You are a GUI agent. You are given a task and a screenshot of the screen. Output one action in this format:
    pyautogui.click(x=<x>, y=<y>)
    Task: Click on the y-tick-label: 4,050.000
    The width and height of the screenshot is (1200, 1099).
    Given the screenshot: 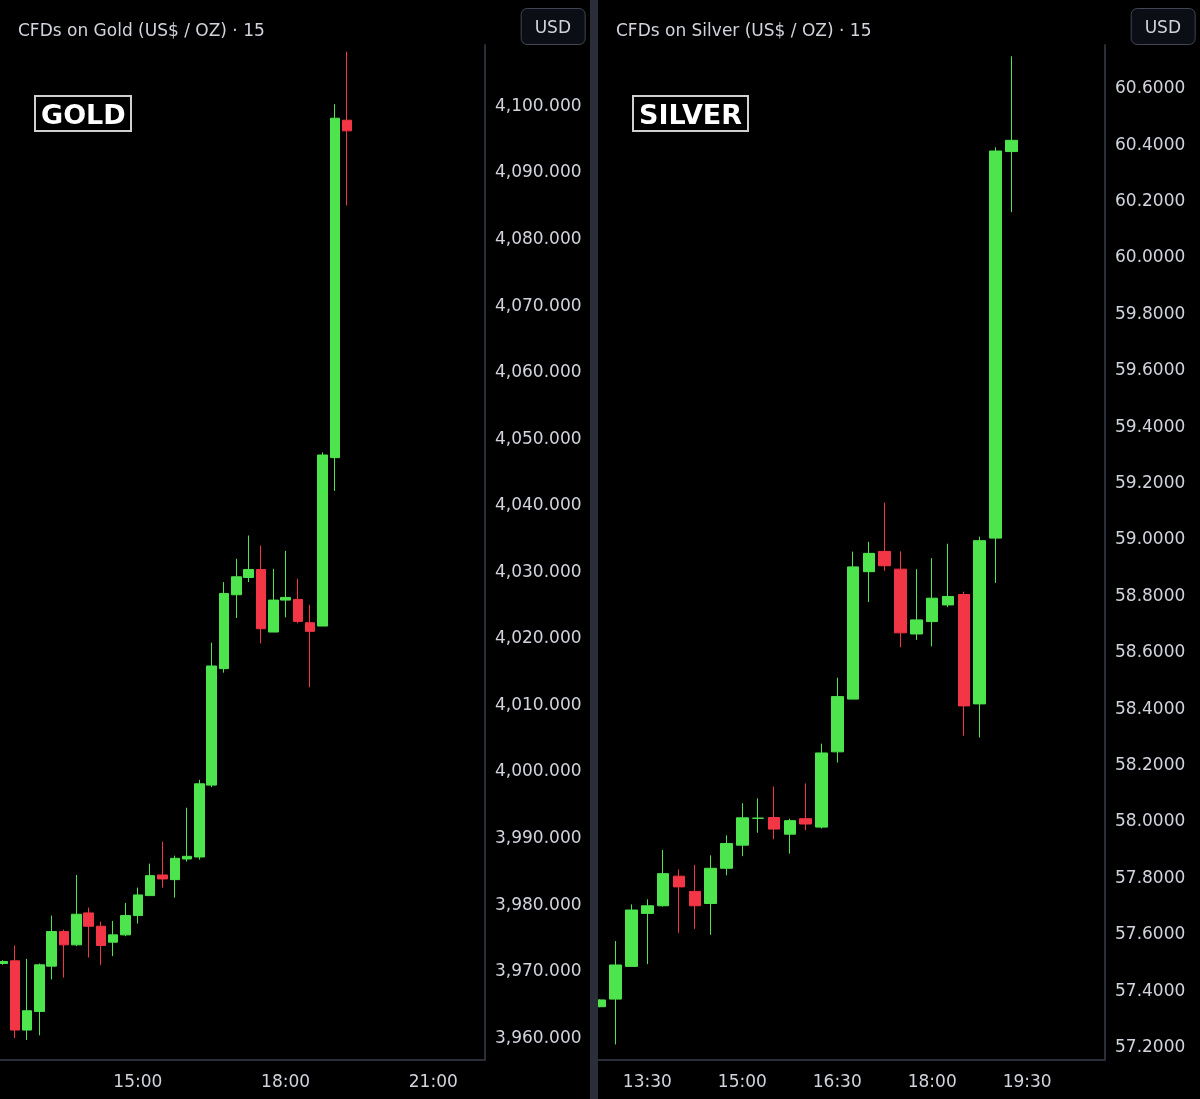 What is the action you would take?
    pyautogui.click(x=538, y=437)
    